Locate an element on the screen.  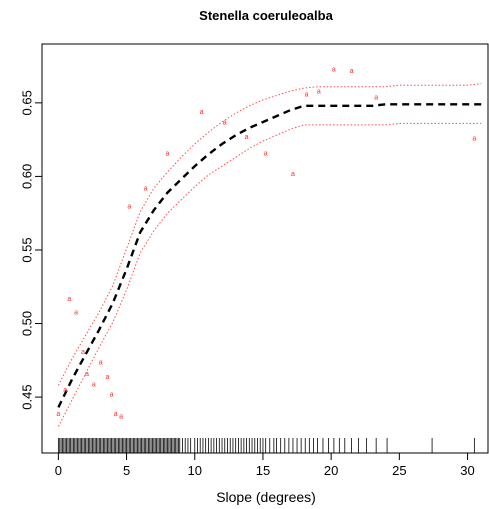
x-tick-label: 15 is located at coordinates (263, 470).